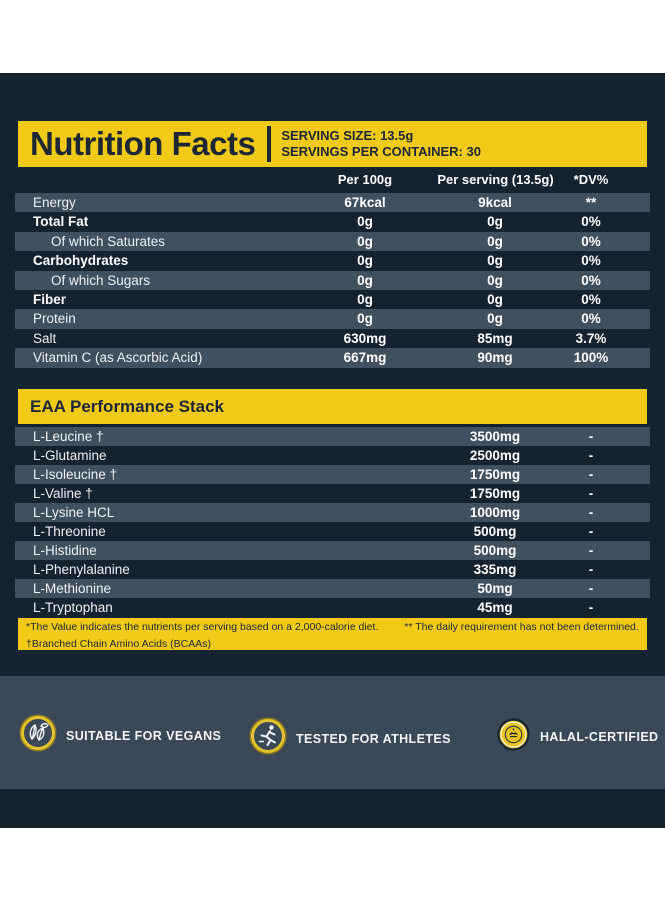 The image size is (665, 907). I want to click on per-serving-value: 85mg, so click(495, 338).